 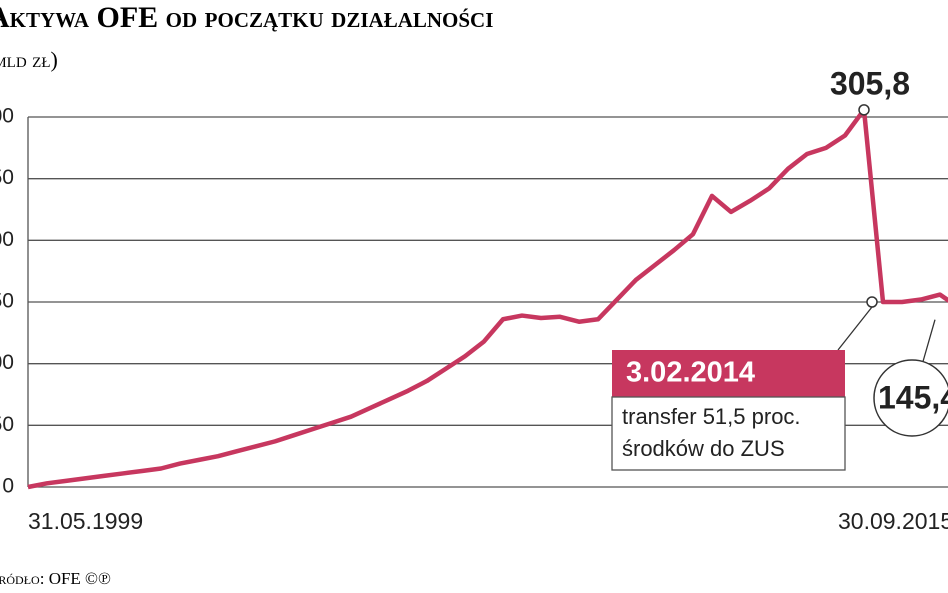 What do you see at coordinates (7, 424) in the screenshot?
I see `y-tick-label: 50` at bounding box center [7, 424].